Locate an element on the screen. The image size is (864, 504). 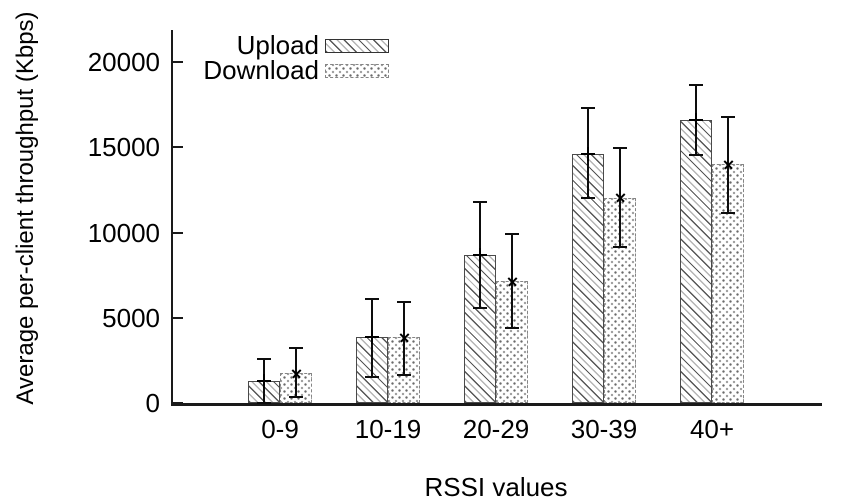
y-tick-label: 20000 is located at coordinates (123, 62).